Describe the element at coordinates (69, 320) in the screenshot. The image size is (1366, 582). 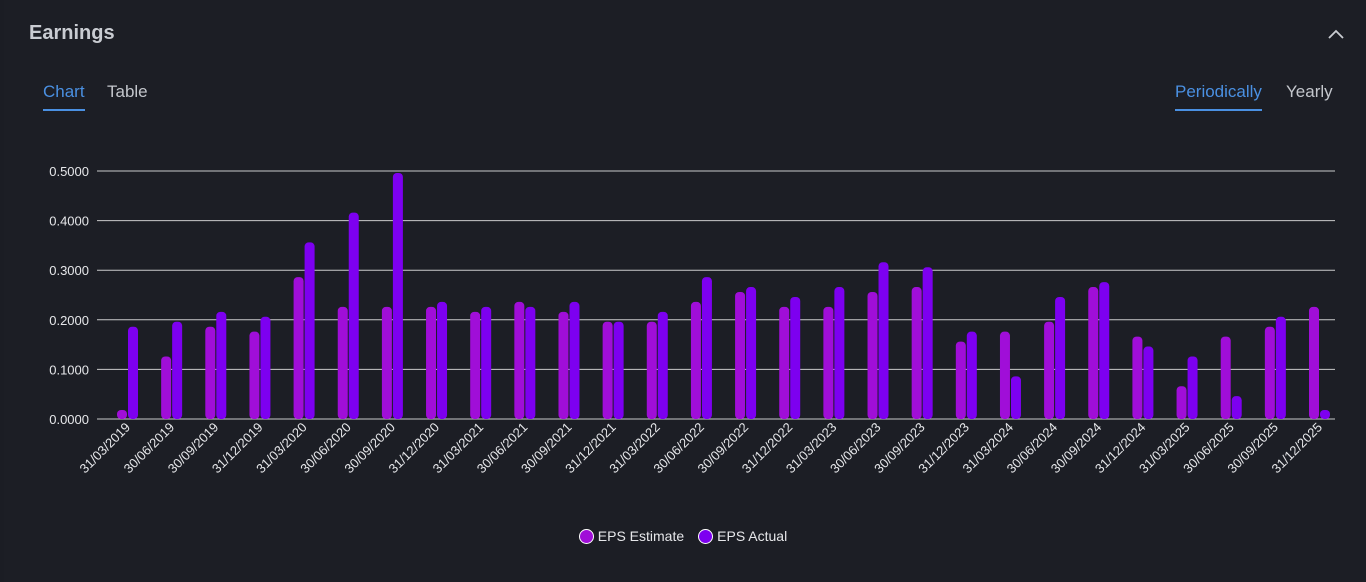
I see `y-tick-label: 0.2000` at that location.